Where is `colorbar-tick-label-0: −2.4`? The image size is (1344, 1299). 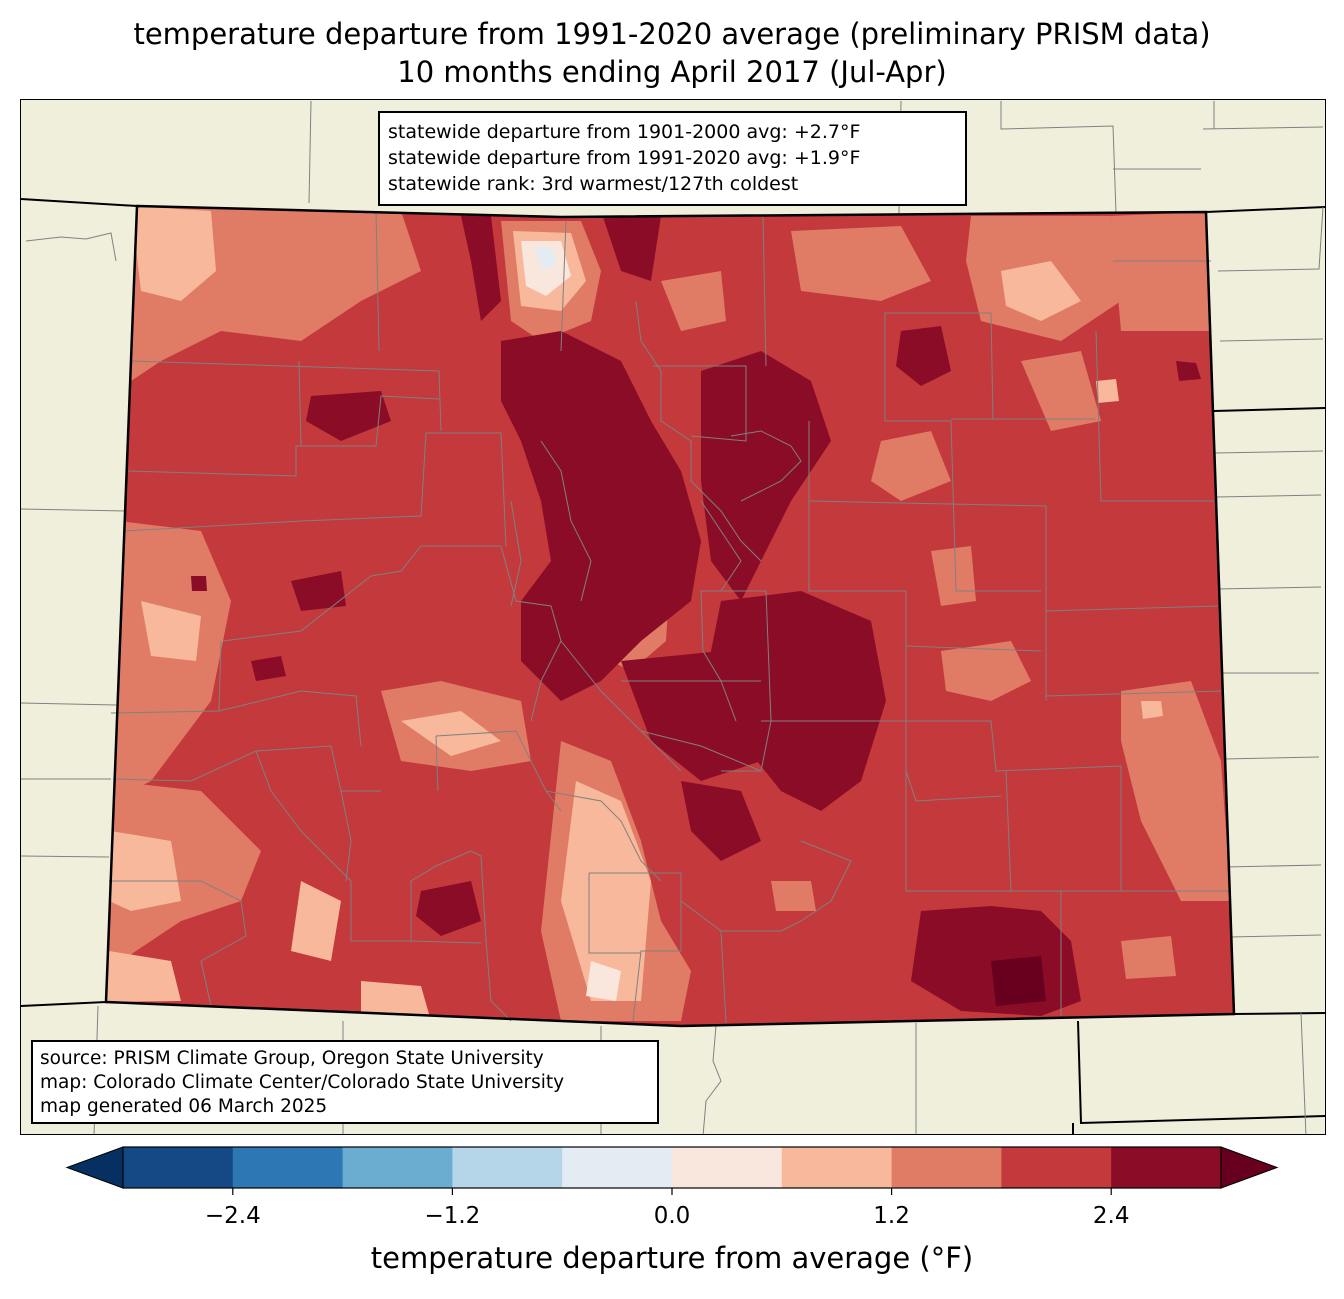 colorbar-tick-label-0: −2.4 is located at coordinates (233, 1216).